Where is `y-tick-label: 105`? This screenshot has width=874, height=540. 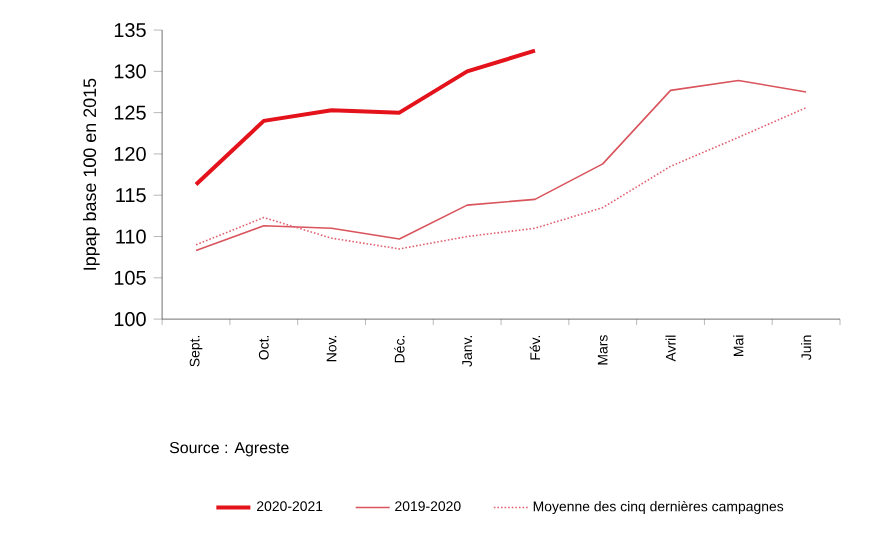
y-tick-label: 105 is located at coordinates (130, 278).